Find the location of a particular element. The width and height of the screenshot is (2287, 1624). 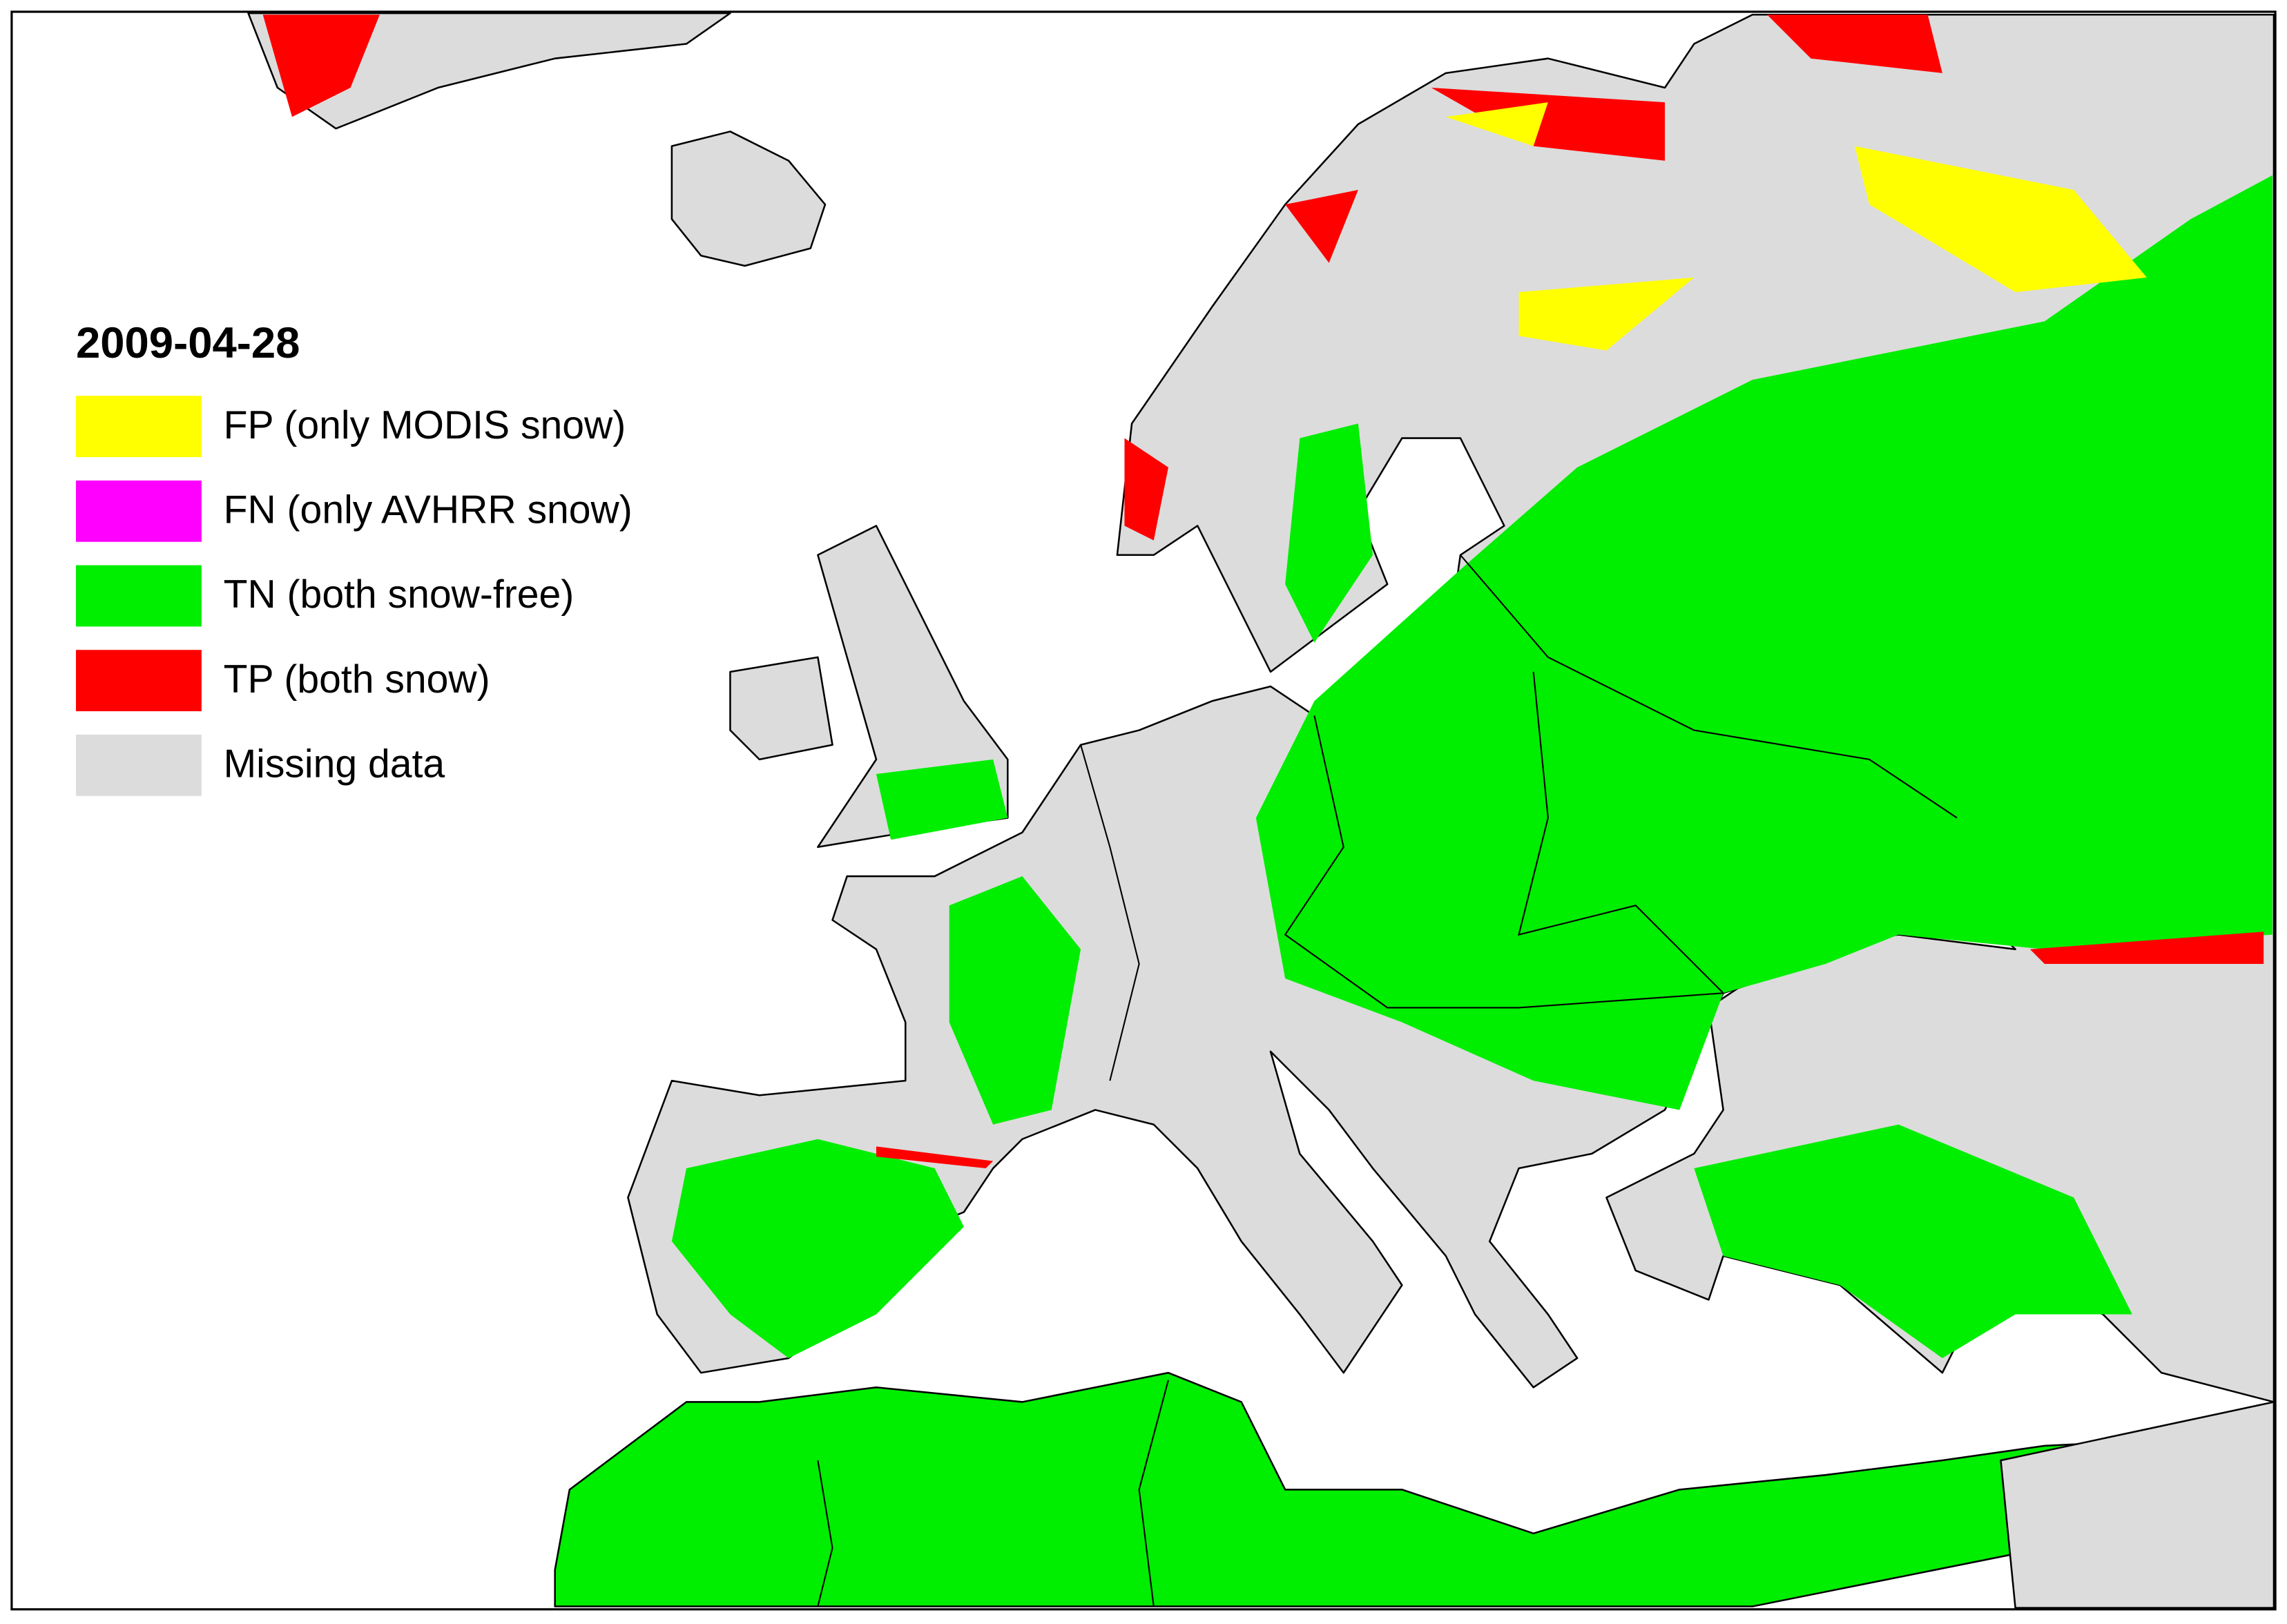

legend-label: TN (both snow-free) is located at coordinates (399, 594).